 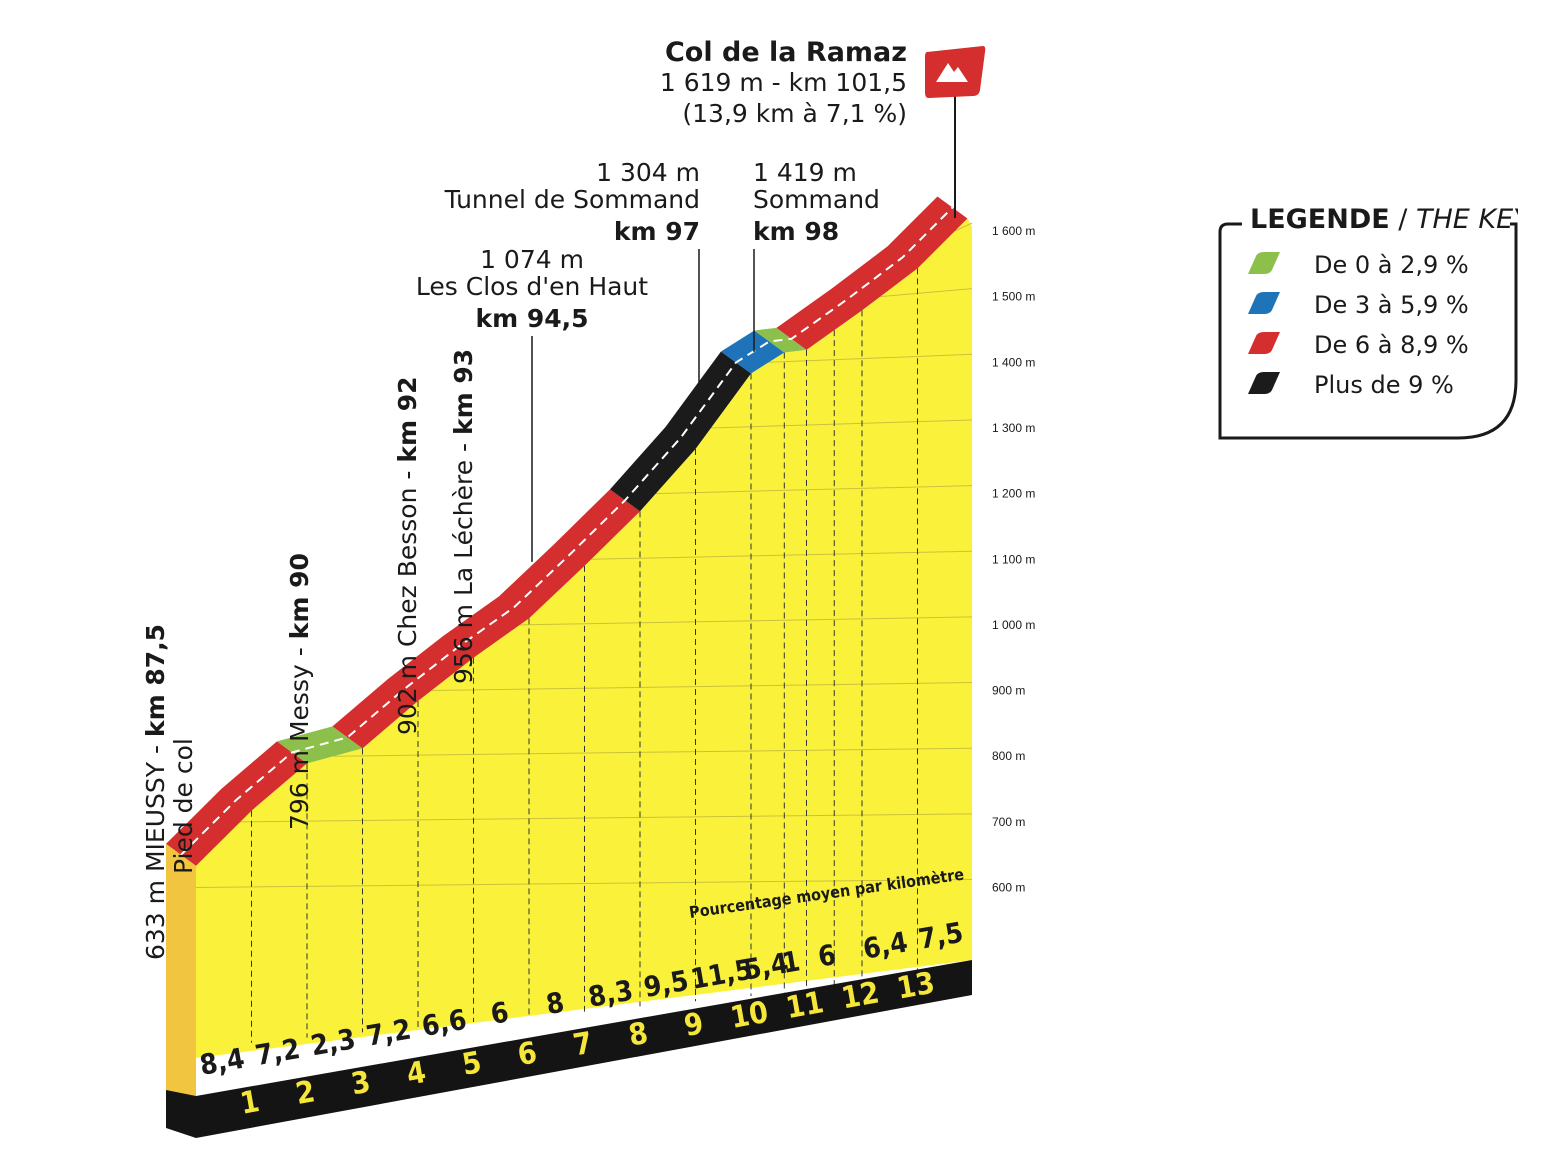 I want to click on gradient-label: 2,3, so click(x=333, y=1042).